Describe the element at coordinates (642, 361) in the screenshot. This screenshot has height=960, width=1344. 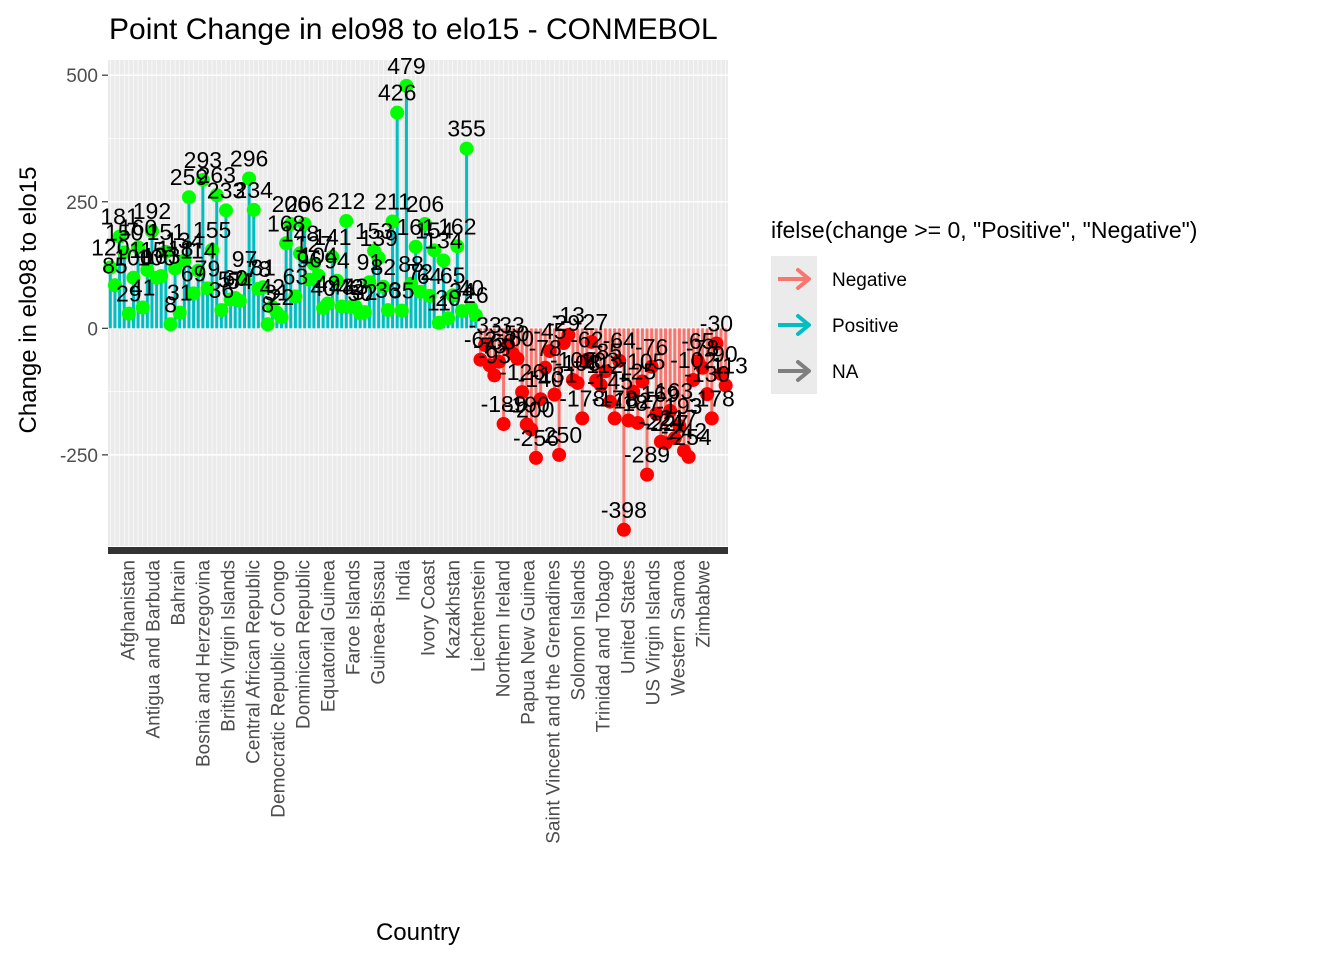
I see `data-label: -105` at that location.